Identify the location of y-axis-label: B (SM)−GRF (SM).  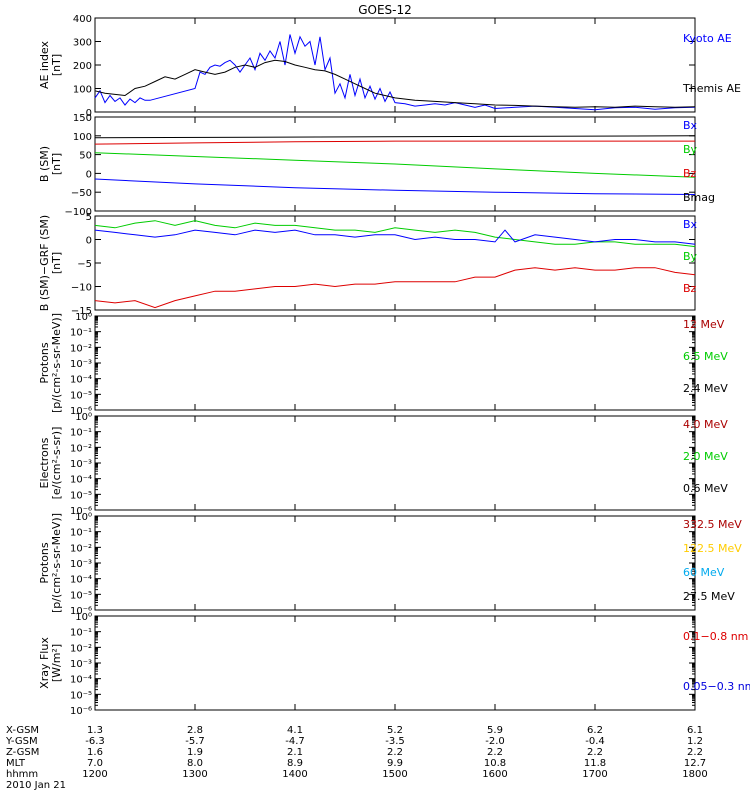
(44, 263).